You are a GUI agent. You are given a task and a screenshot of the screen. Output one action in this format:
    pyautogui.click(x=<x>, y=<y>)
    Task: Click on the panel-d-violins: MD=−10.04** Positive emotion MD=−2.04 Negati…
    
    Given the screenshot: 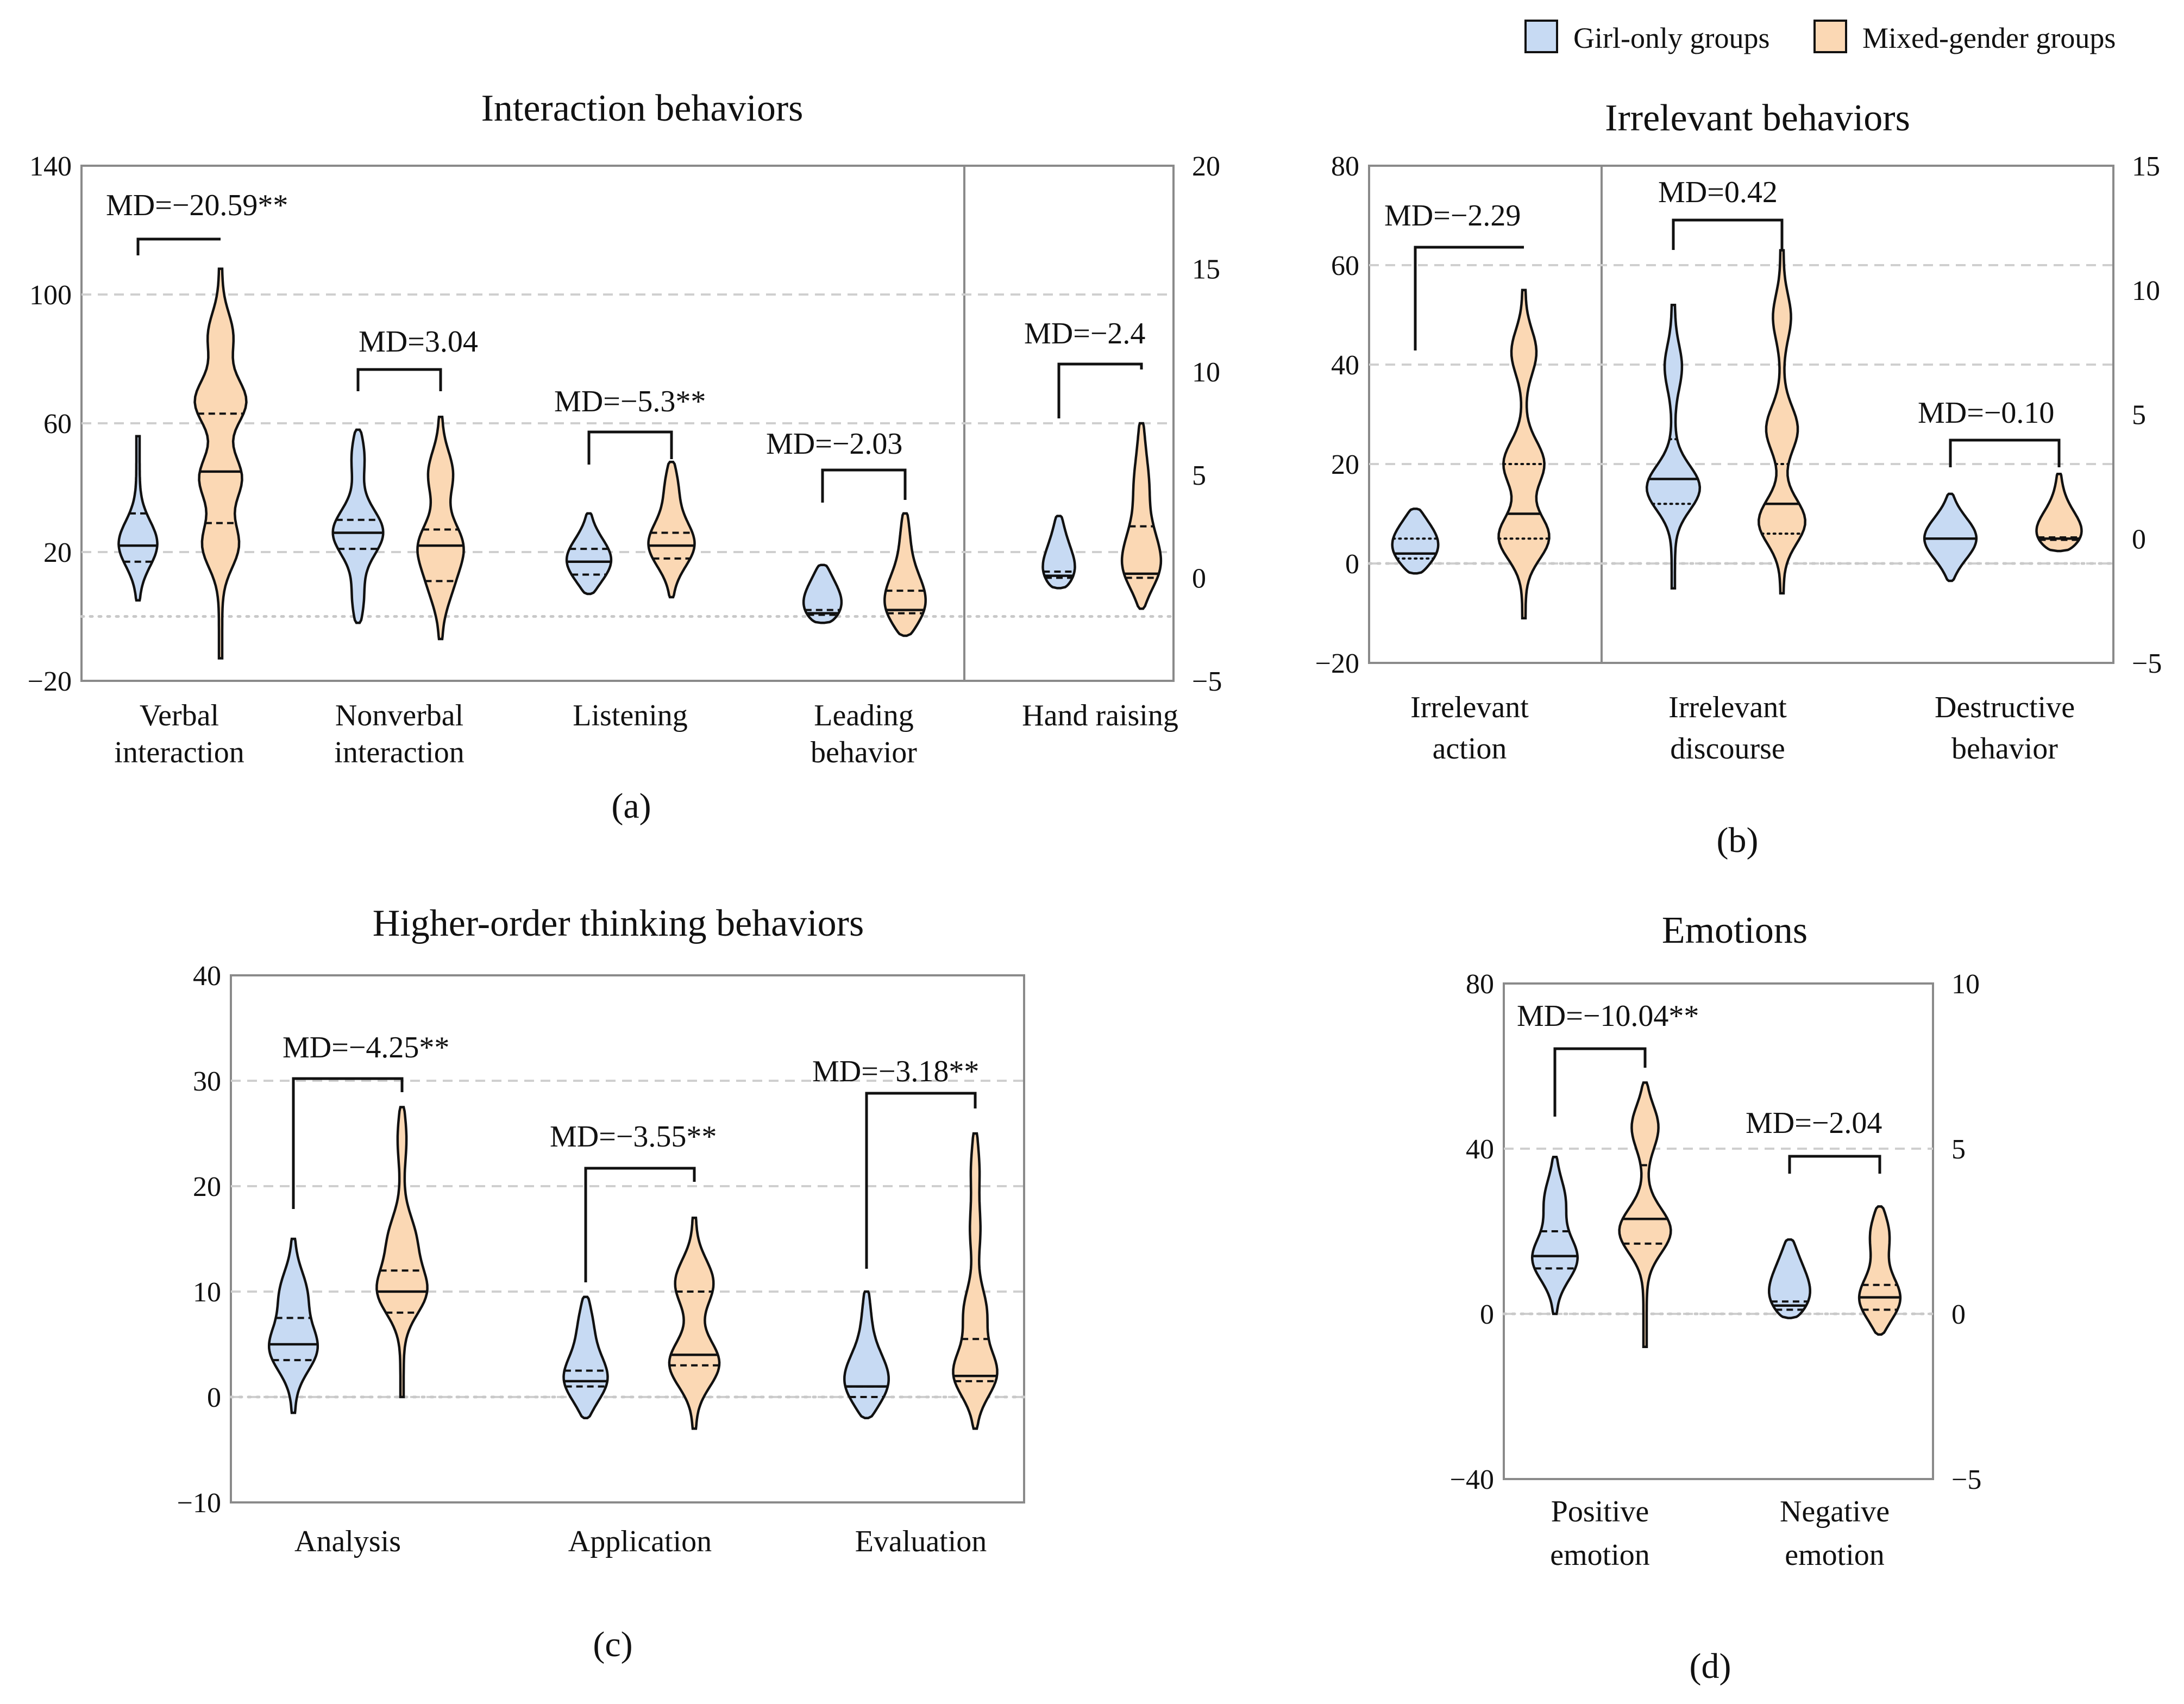 What is the action you would take?
    pyautogui.click(x=1709, y=1285)
    